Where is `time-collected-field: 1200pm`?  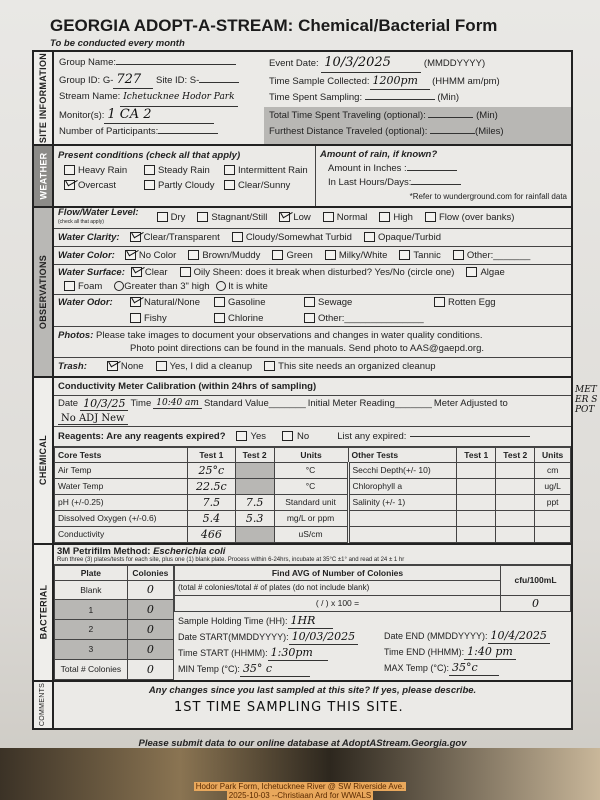 time-collected-field: 1200pm is located at coordinates (399, 81).